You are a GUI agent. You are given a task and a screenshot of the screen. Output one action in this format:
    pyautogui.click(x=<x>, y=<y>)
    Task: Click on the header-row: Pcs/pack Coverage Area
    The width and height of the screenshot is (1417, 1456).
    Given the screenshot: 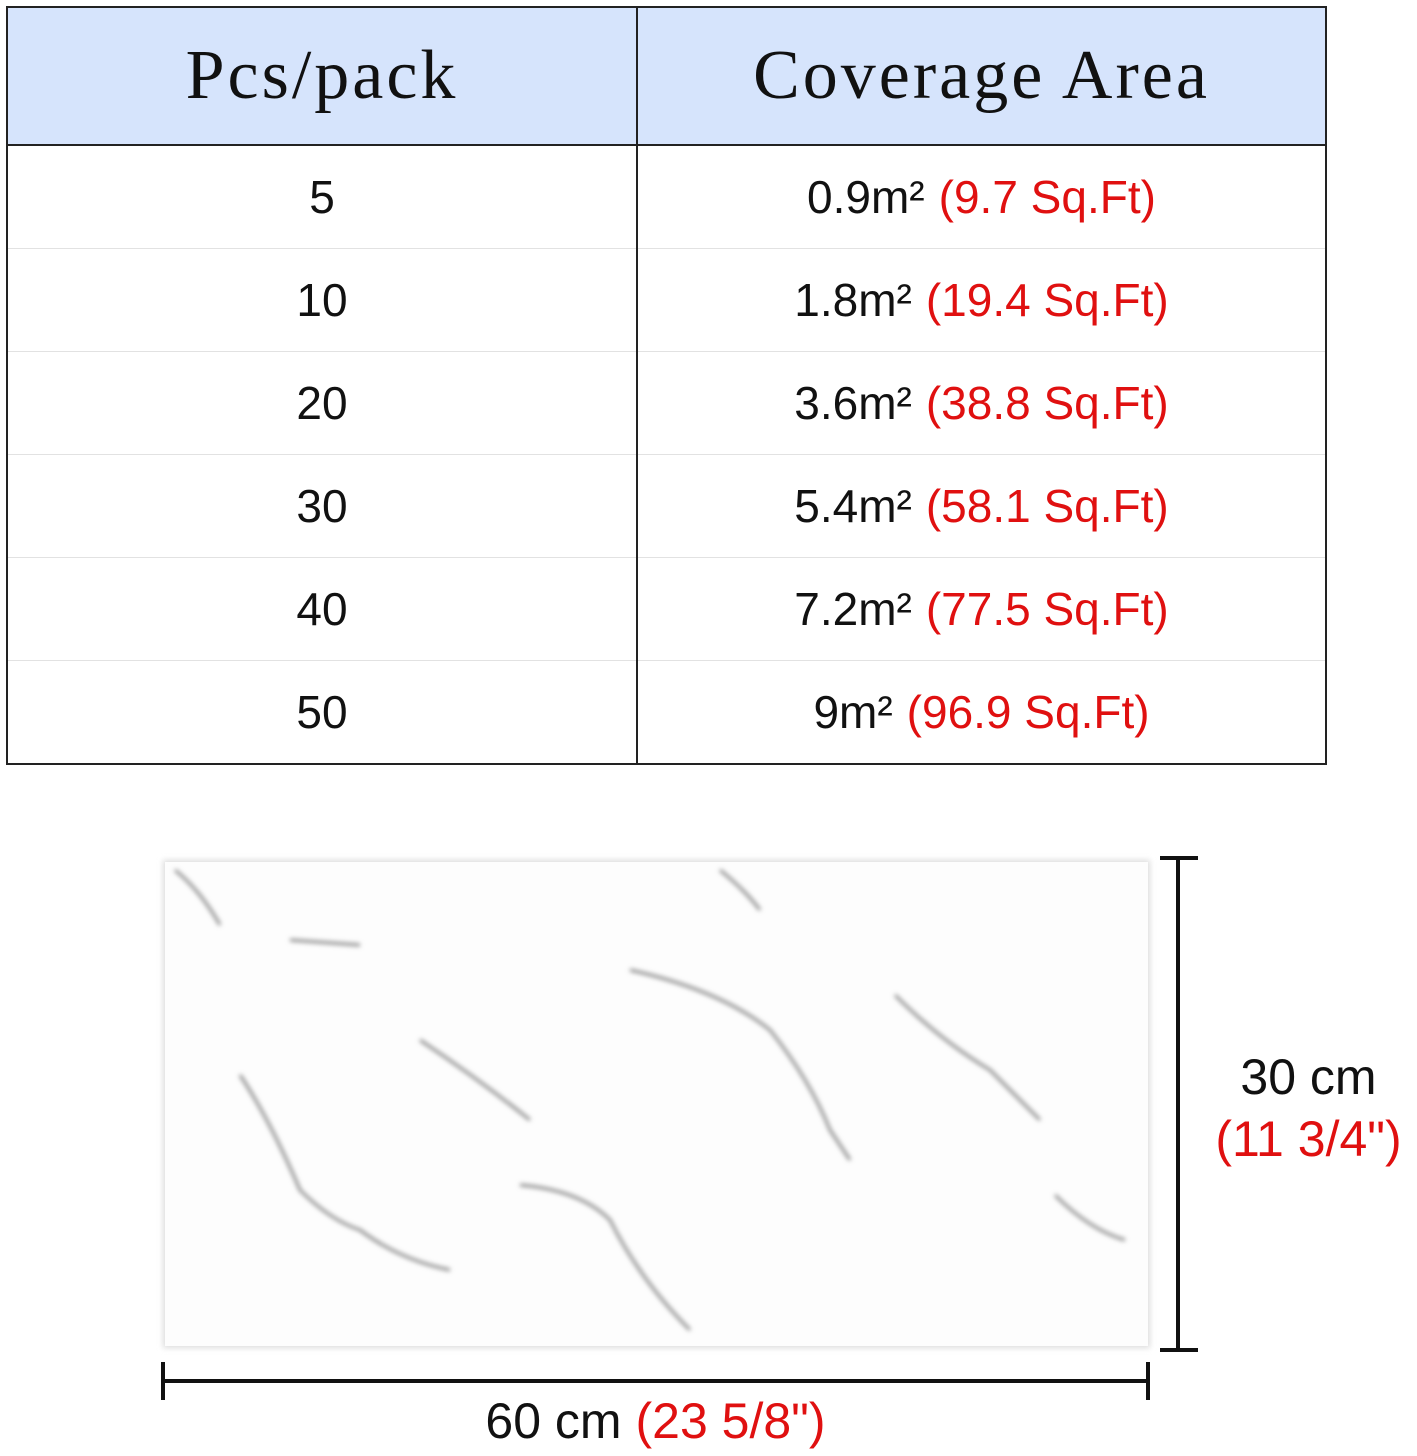 What is the action you would take?
    pyautogui.click(x=666, y=76)
    